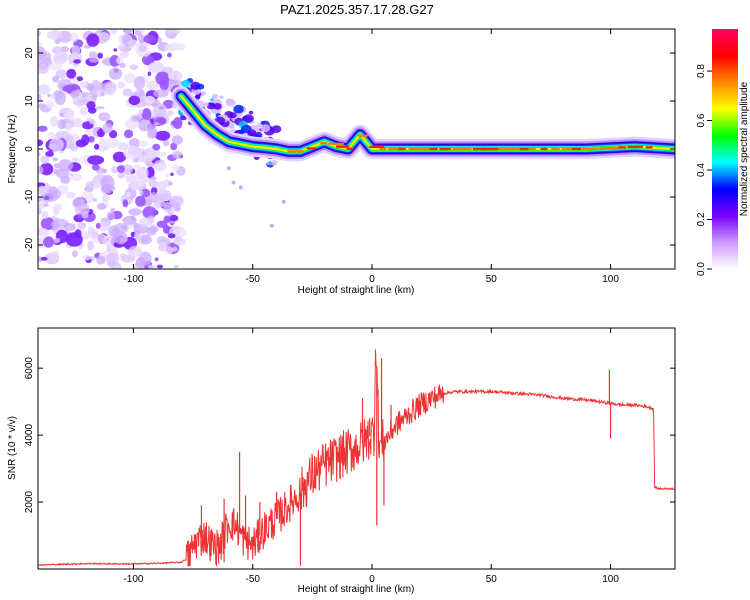 The image size is (750, 600). What do you see at coordinates (356, 290) in the screenshot?
I see `spectrogram-x-label: Height of straight line (km)` at bounding box center [356, 290].